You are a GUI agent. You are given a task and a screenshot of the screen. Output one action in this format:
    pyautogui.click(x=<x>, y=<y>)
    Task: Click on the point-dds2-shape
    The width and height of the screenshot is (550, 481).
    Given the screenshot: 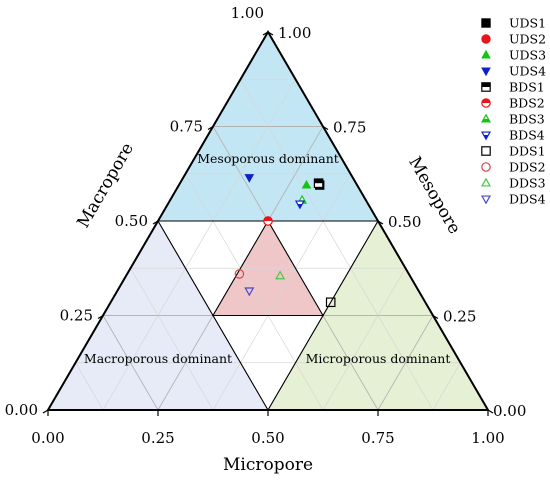 What is the action you would take?
    pyautogui.click(x=239, y=274)
    